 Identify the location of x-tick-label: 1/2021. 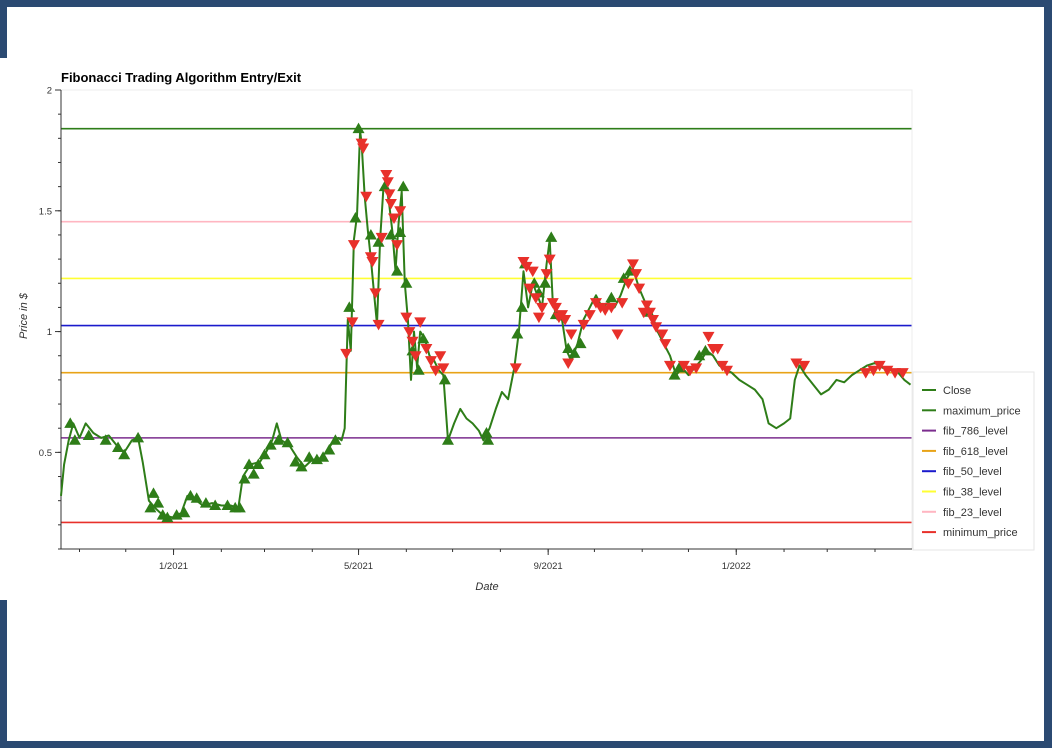
(173, 566).